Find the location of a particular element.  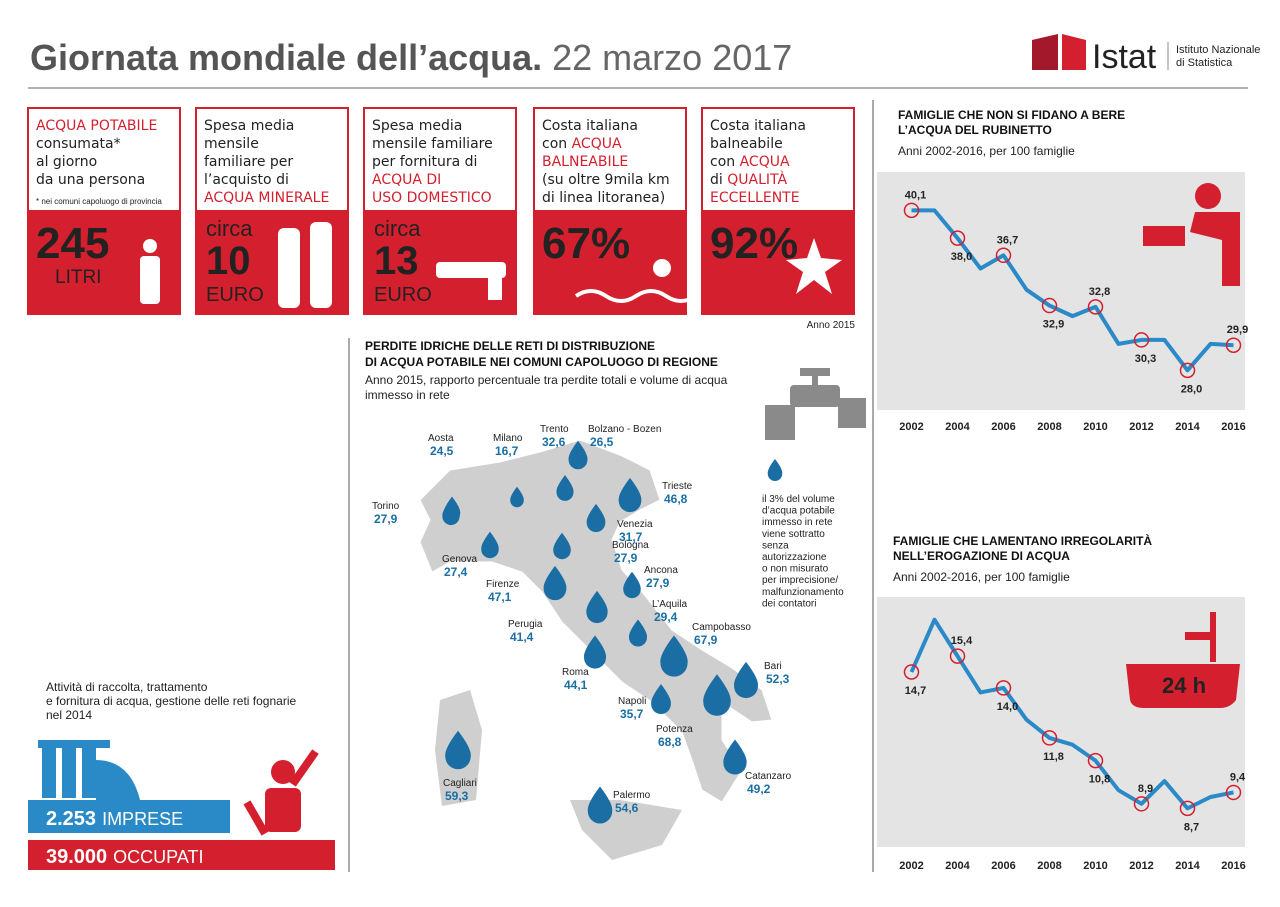

bathtub-icon: 24 h is located at coordinates (1183, 660).